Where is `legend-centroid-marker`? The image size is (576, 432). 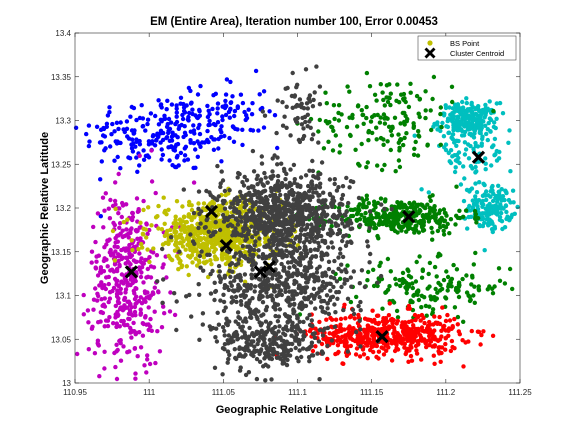 legend-centroid-marker is located at coordinates (430, 53).